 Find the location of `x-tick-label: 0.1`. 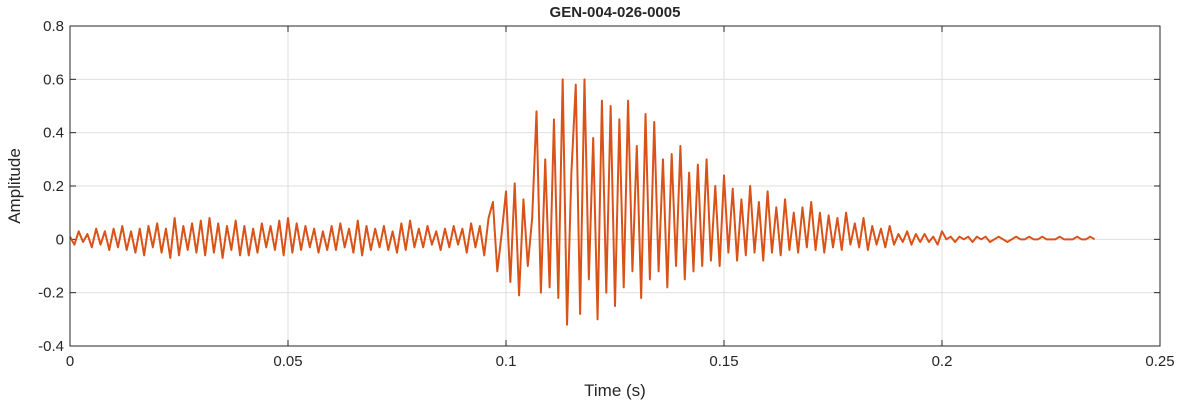

x-tick-label: 0.1 is located at coordinates (506, 361).